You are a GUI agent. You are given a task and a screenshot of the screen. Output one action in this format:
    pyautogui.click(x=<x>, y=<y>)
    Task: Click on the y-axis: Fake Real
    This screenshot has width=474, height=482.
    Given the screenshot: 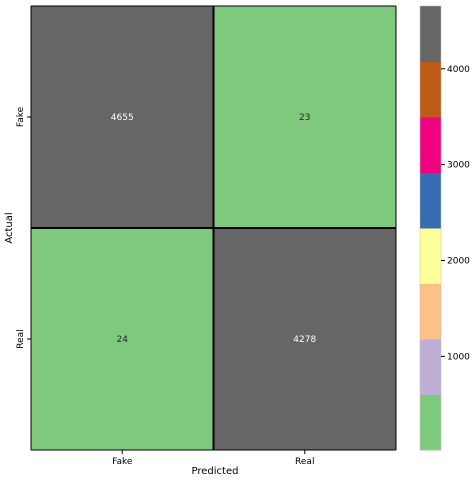 What is the action you would take?
    pyautogui.click(x=23, y=227)
    